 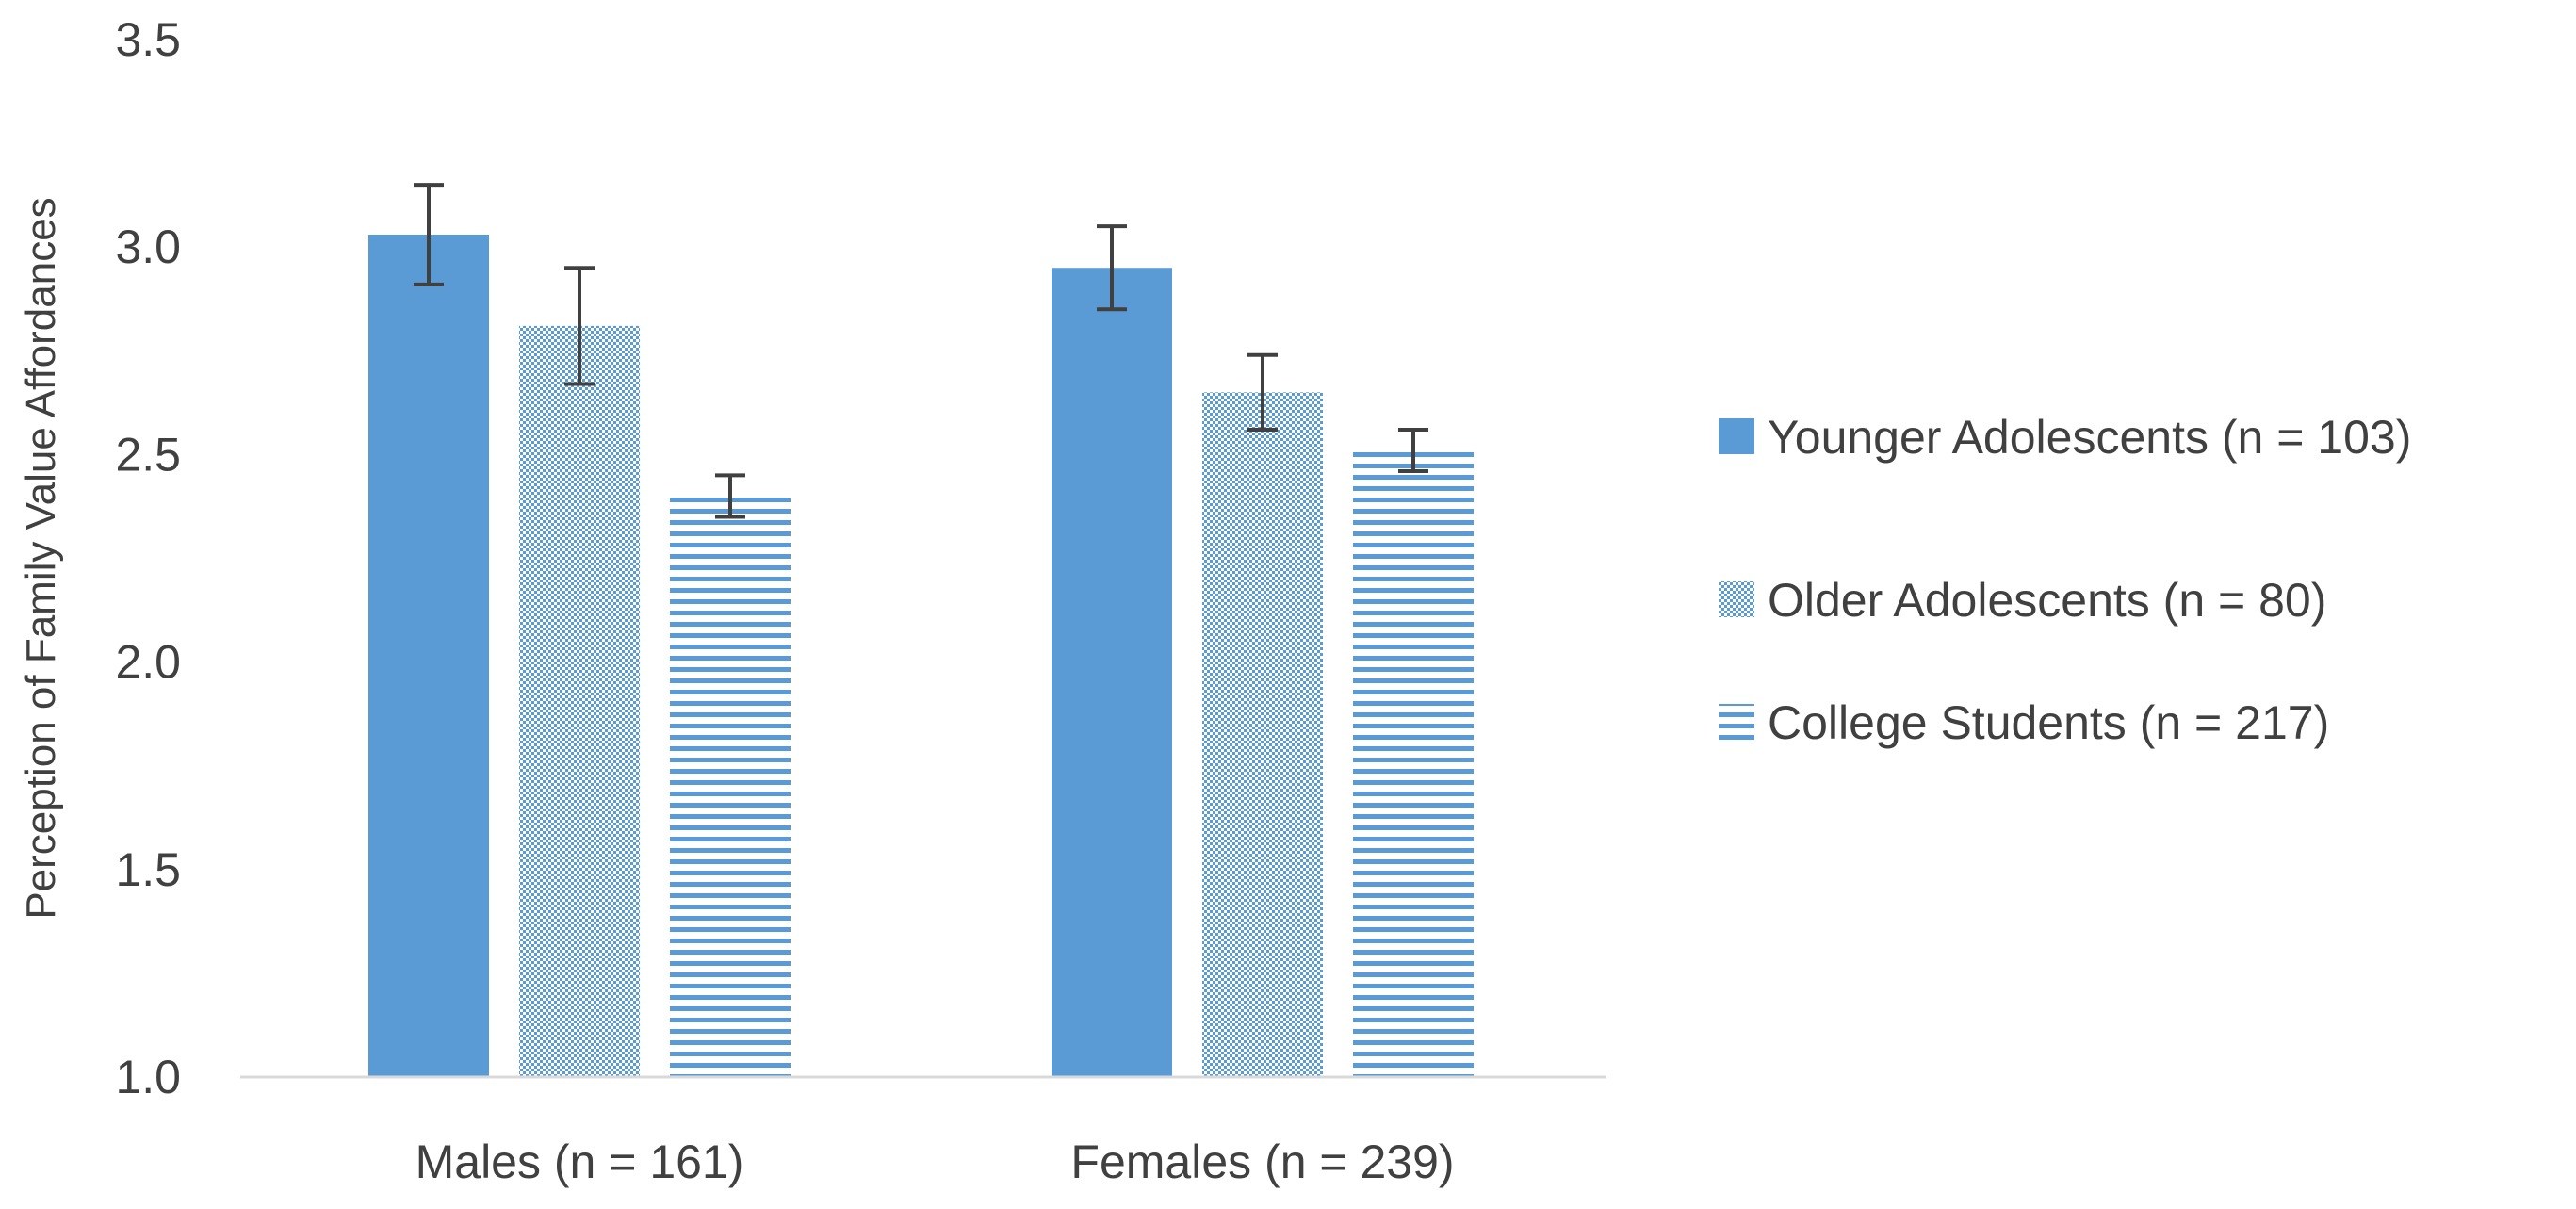 I want to click on y-tick-label: 2.5, so click(x=148, y=454).